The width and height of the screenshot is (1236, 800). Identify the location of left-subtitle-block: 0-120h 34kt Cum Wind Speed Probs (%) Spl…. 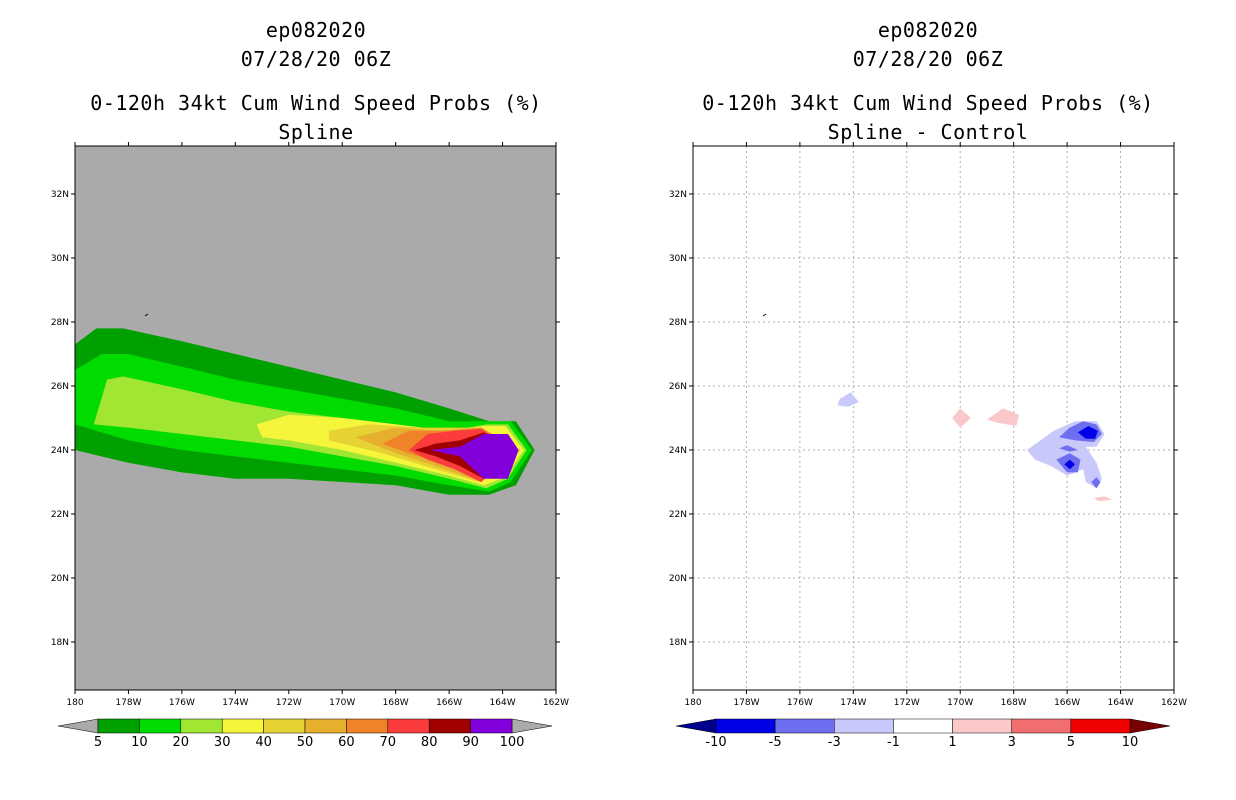
(316, 118).